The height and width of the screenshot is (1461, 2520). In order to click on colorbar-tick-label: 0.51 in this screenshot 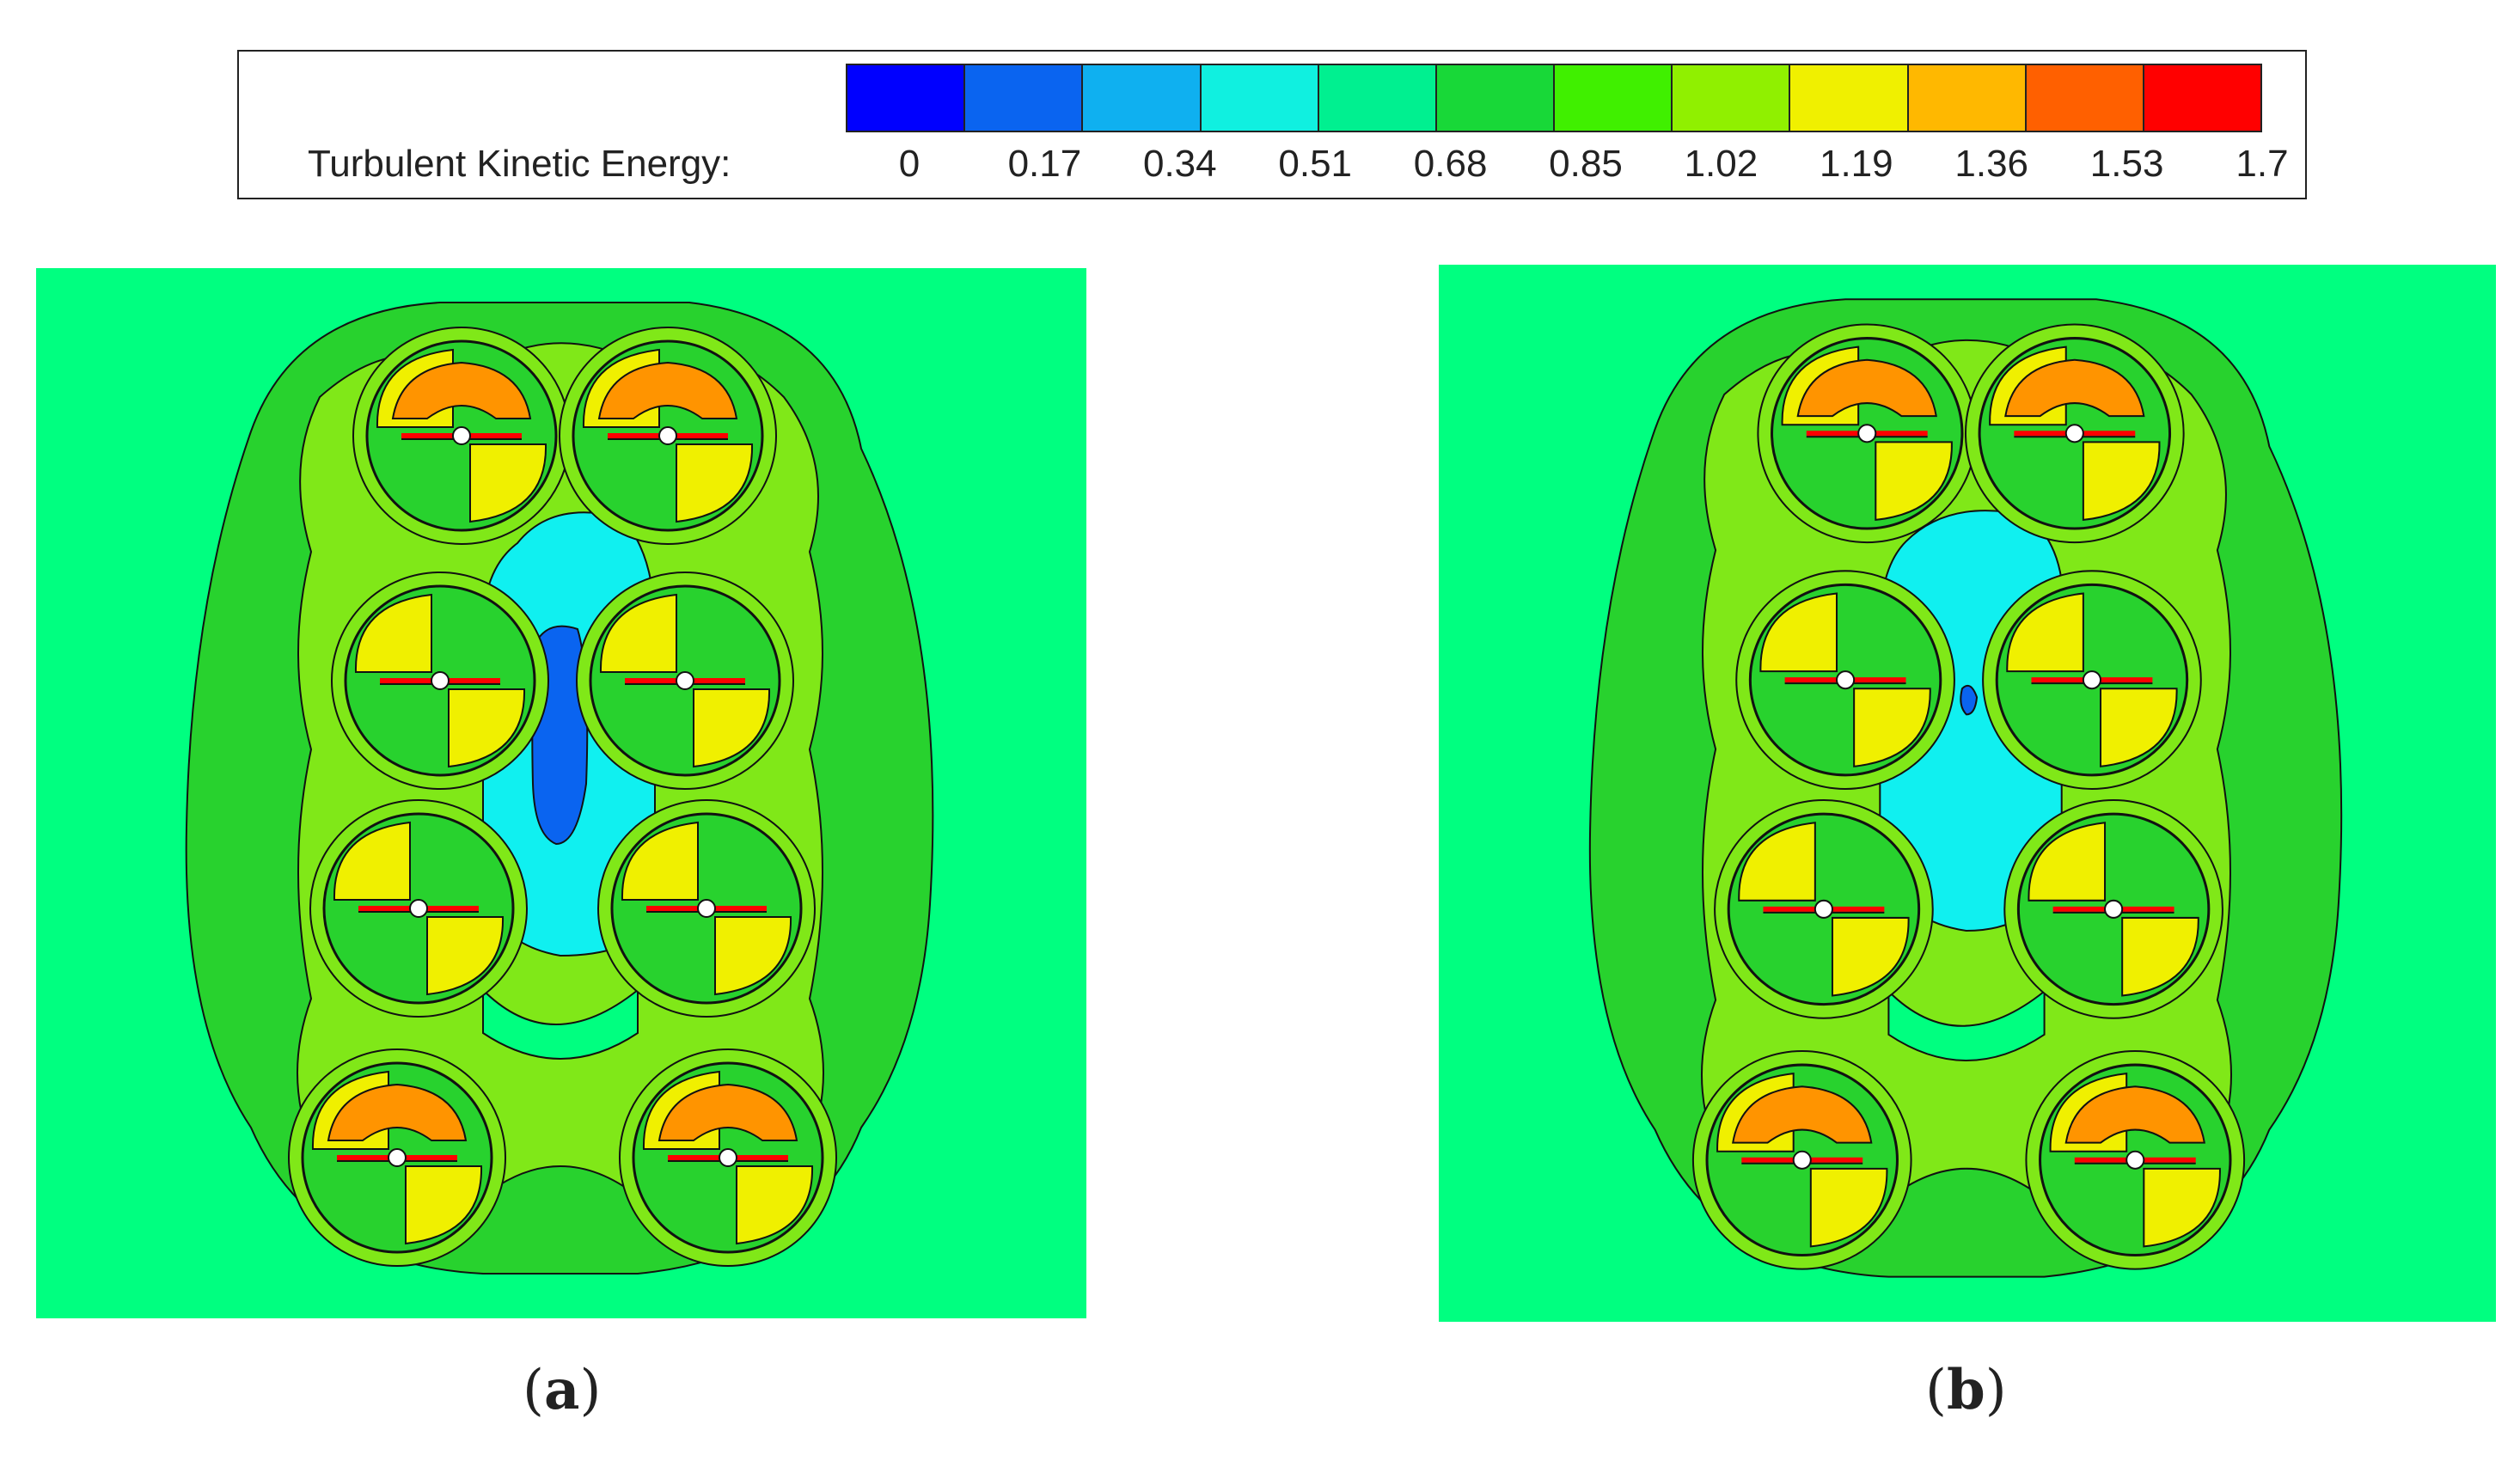, I will do `click(1315, 164)`.